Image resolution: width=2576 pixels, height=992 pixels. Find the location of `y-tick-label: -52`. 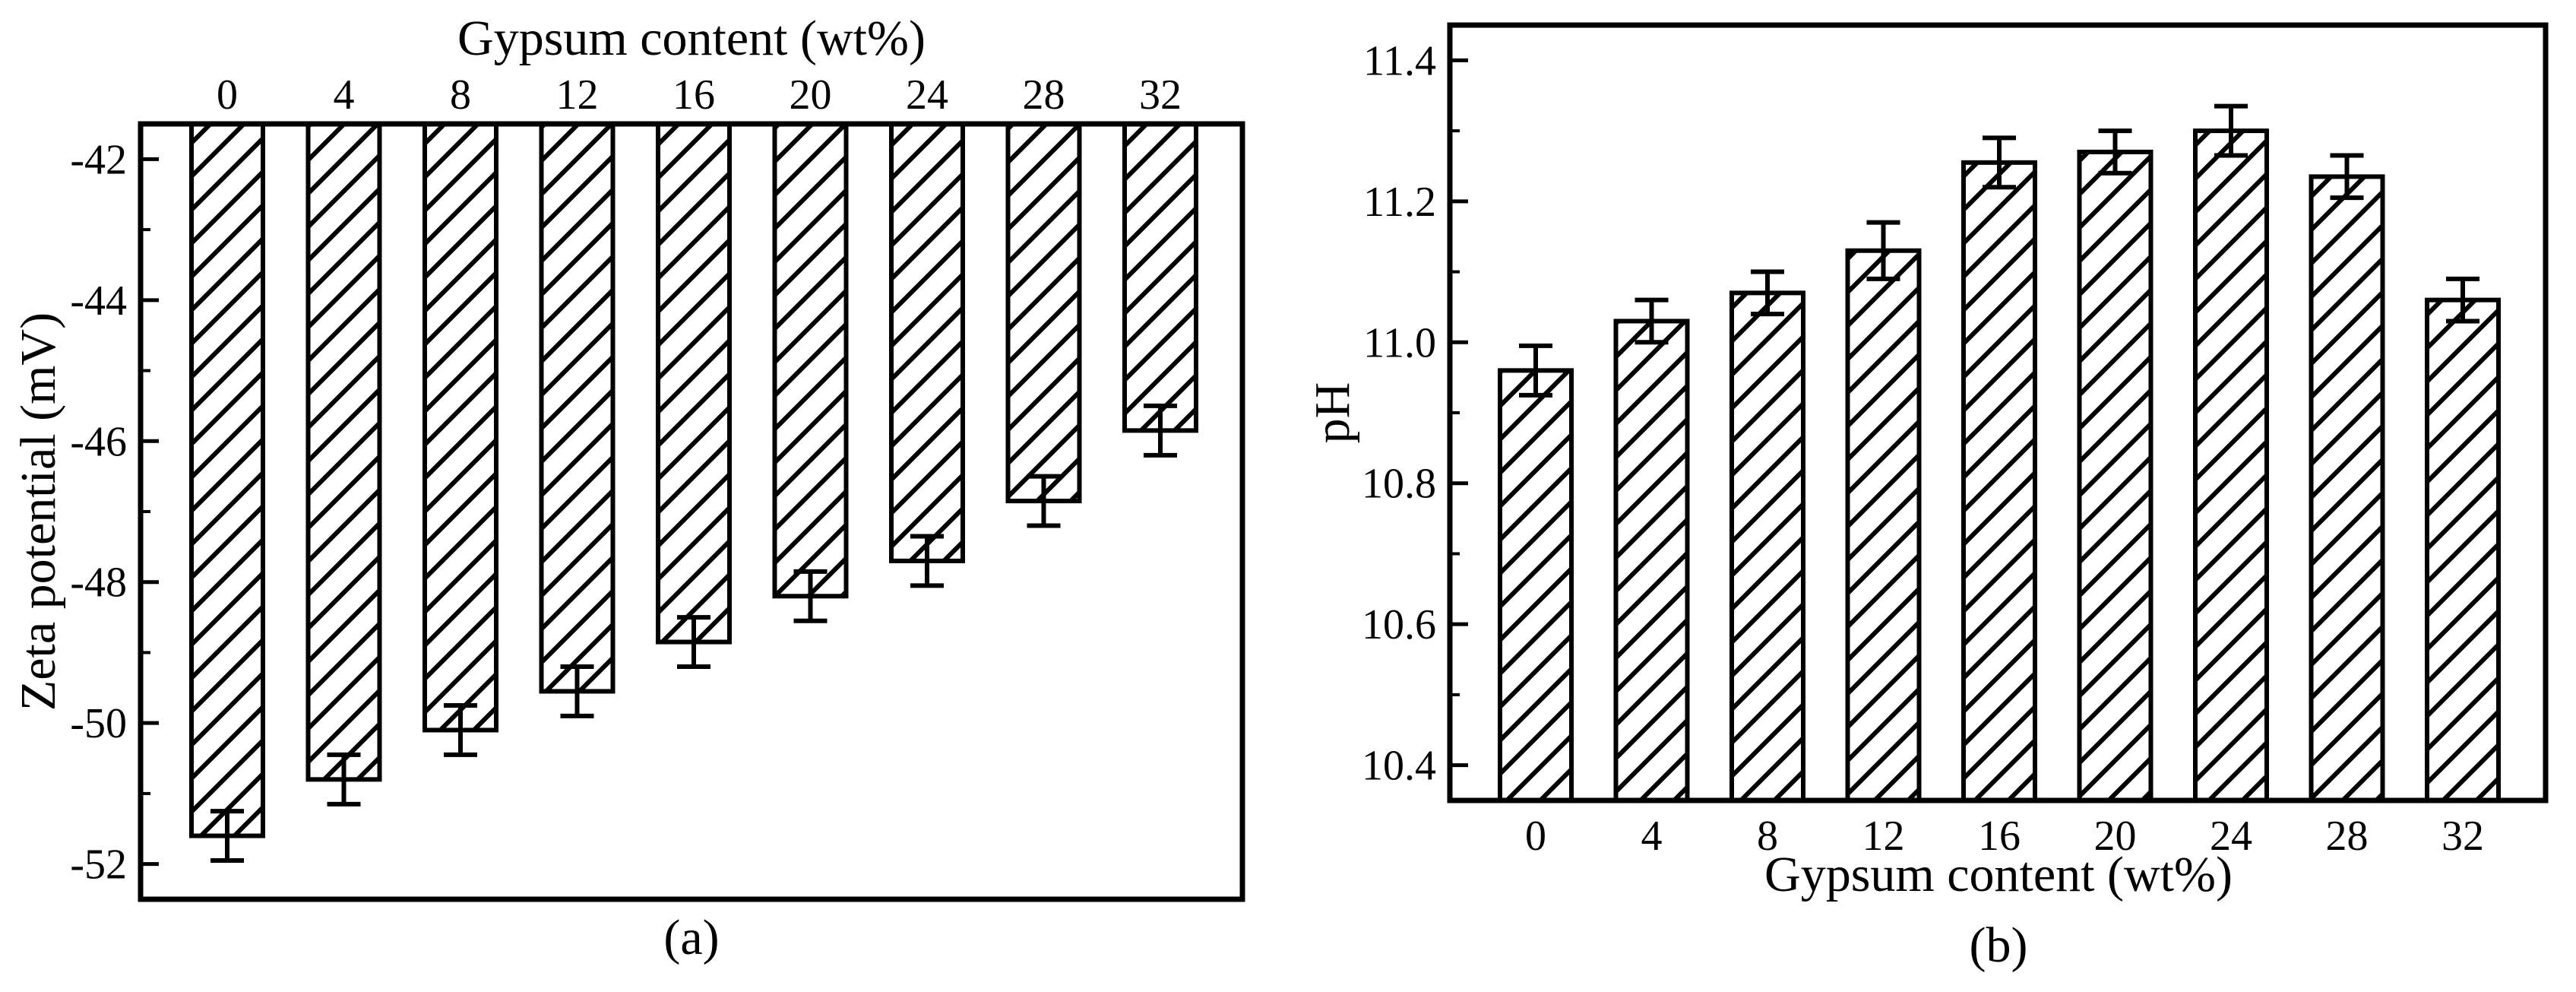

y-tick-label: -52 is located at coordinates (99, 865).